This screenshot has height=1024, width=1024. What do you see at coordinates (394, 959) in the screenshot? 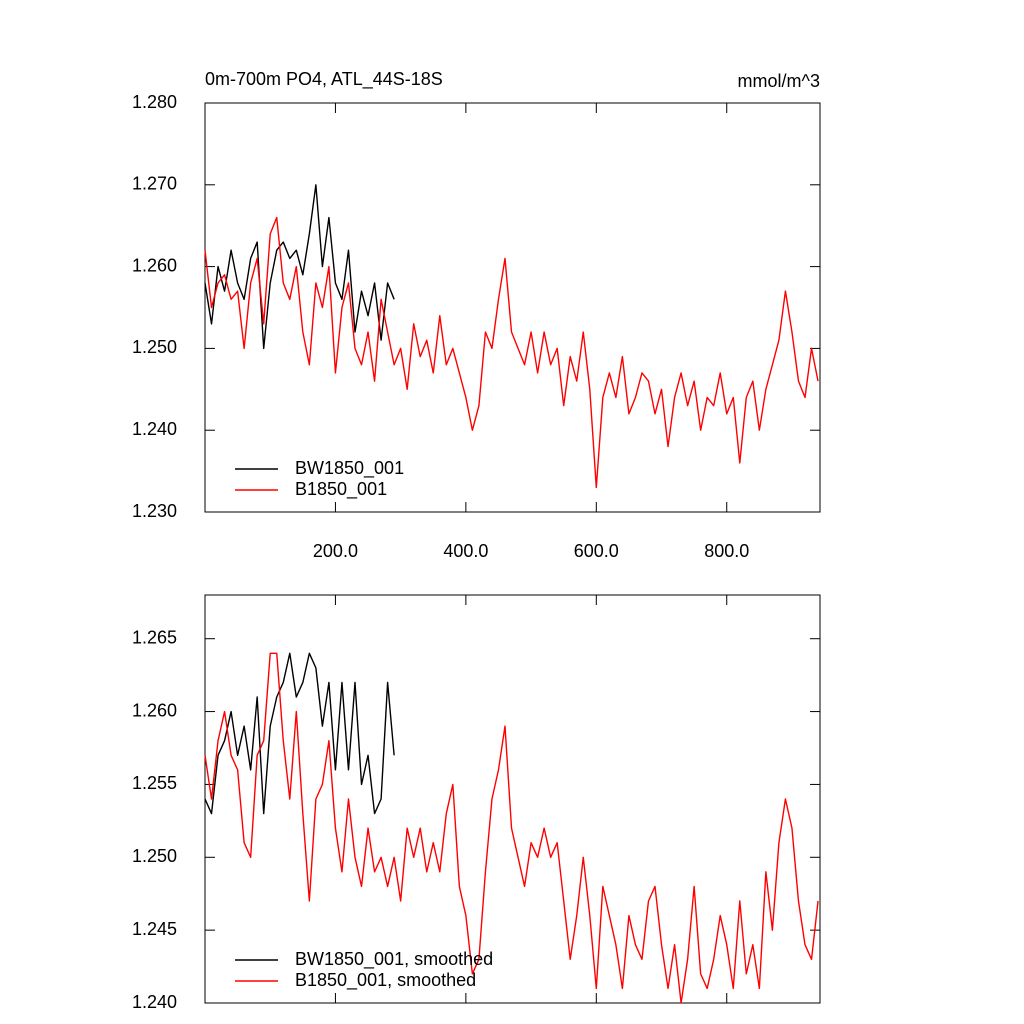
I see `legend-label: BW1850_001, smoothed` at bounding box center [394, 959].